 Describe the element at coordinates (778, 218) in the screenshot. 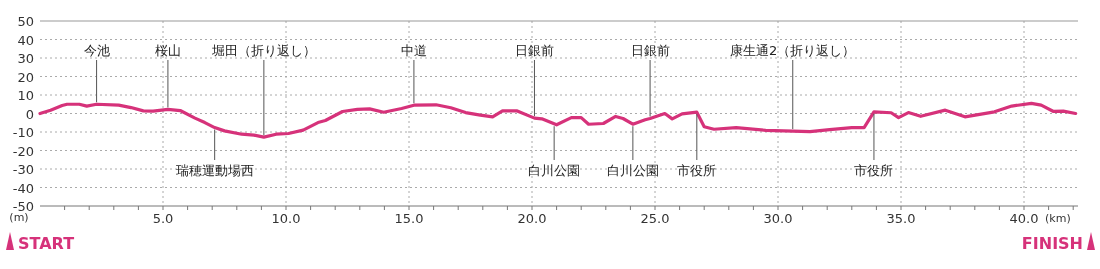

I see `x-tick-label: 30.0` at that location.